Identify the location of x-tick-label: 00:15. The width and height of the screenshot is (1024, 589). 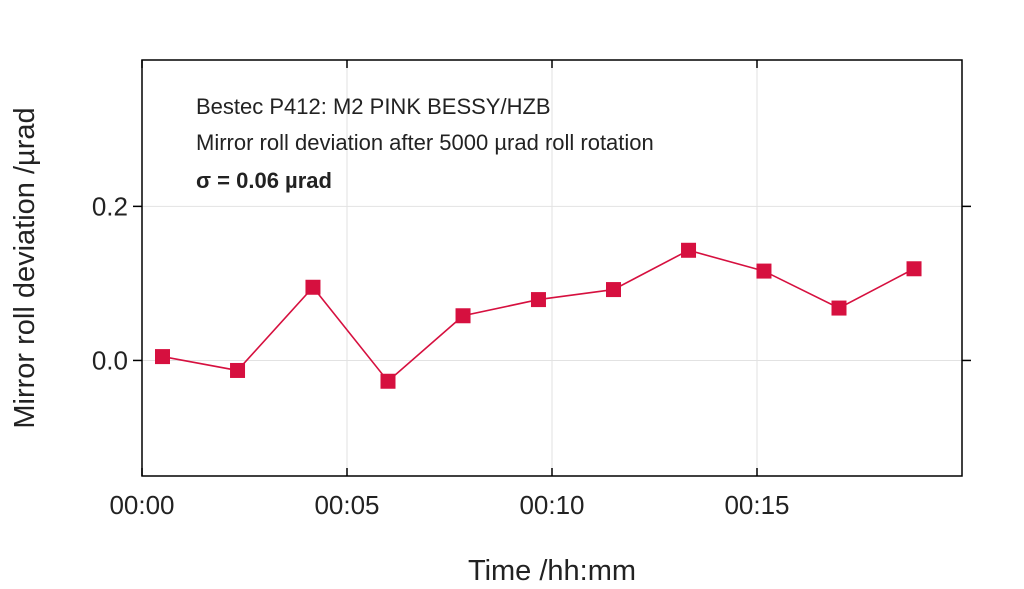
(756, 505).